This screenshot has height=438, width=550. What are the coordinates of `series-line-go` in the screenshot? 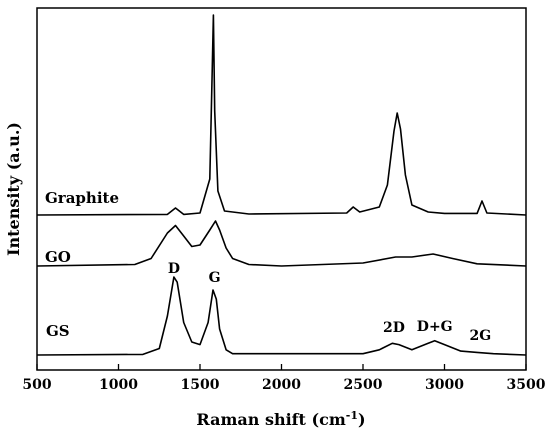 It's located at (281, 243).